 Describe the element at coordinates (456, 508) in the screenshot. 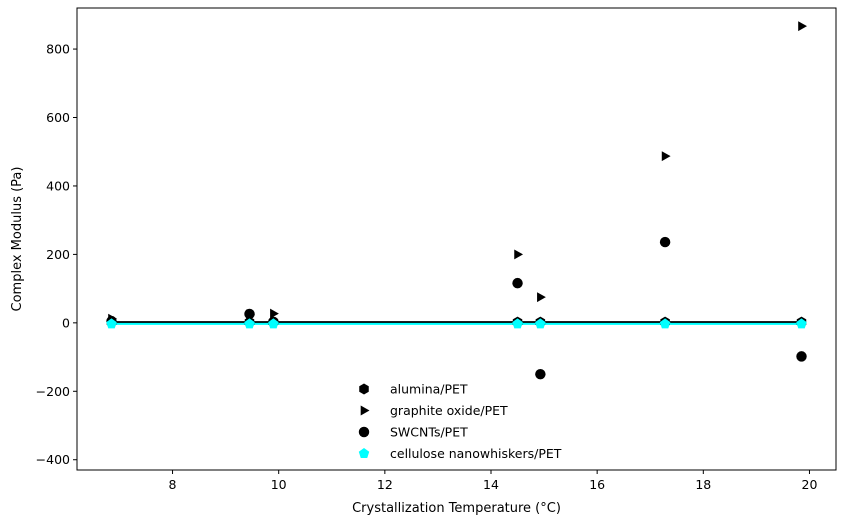

I see `x-axis-label: Crystallization Temperature (°C)` at that location.